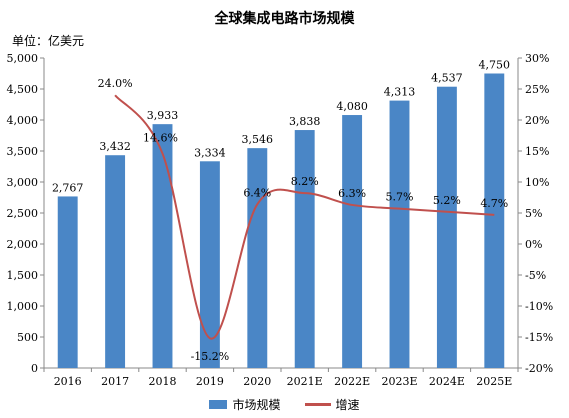 The image size is (569, 418). What do you see at coordinates (539, 337) in the screenshot?
I see `y-right-tick-label: -15%` at bounding box center [539, 337].